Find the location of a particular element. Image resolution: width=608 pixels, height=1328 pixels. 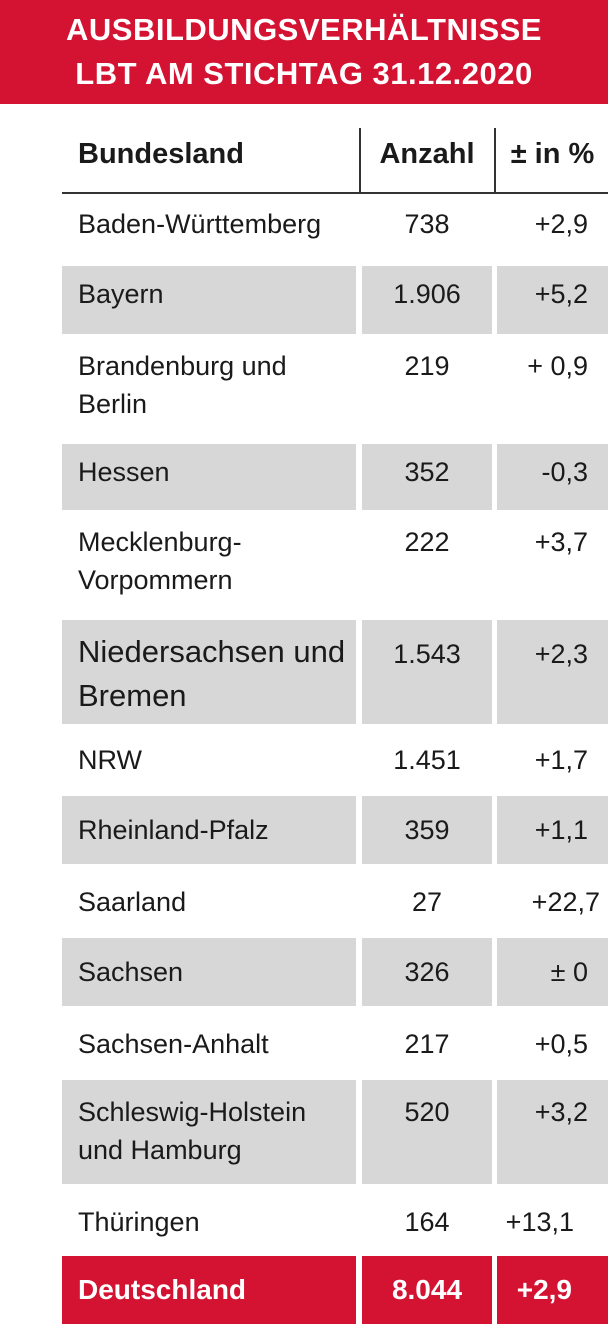

table-row: Niedersachsen und Bremen 1.543 +2,3 is located at coordinates (304, 672).